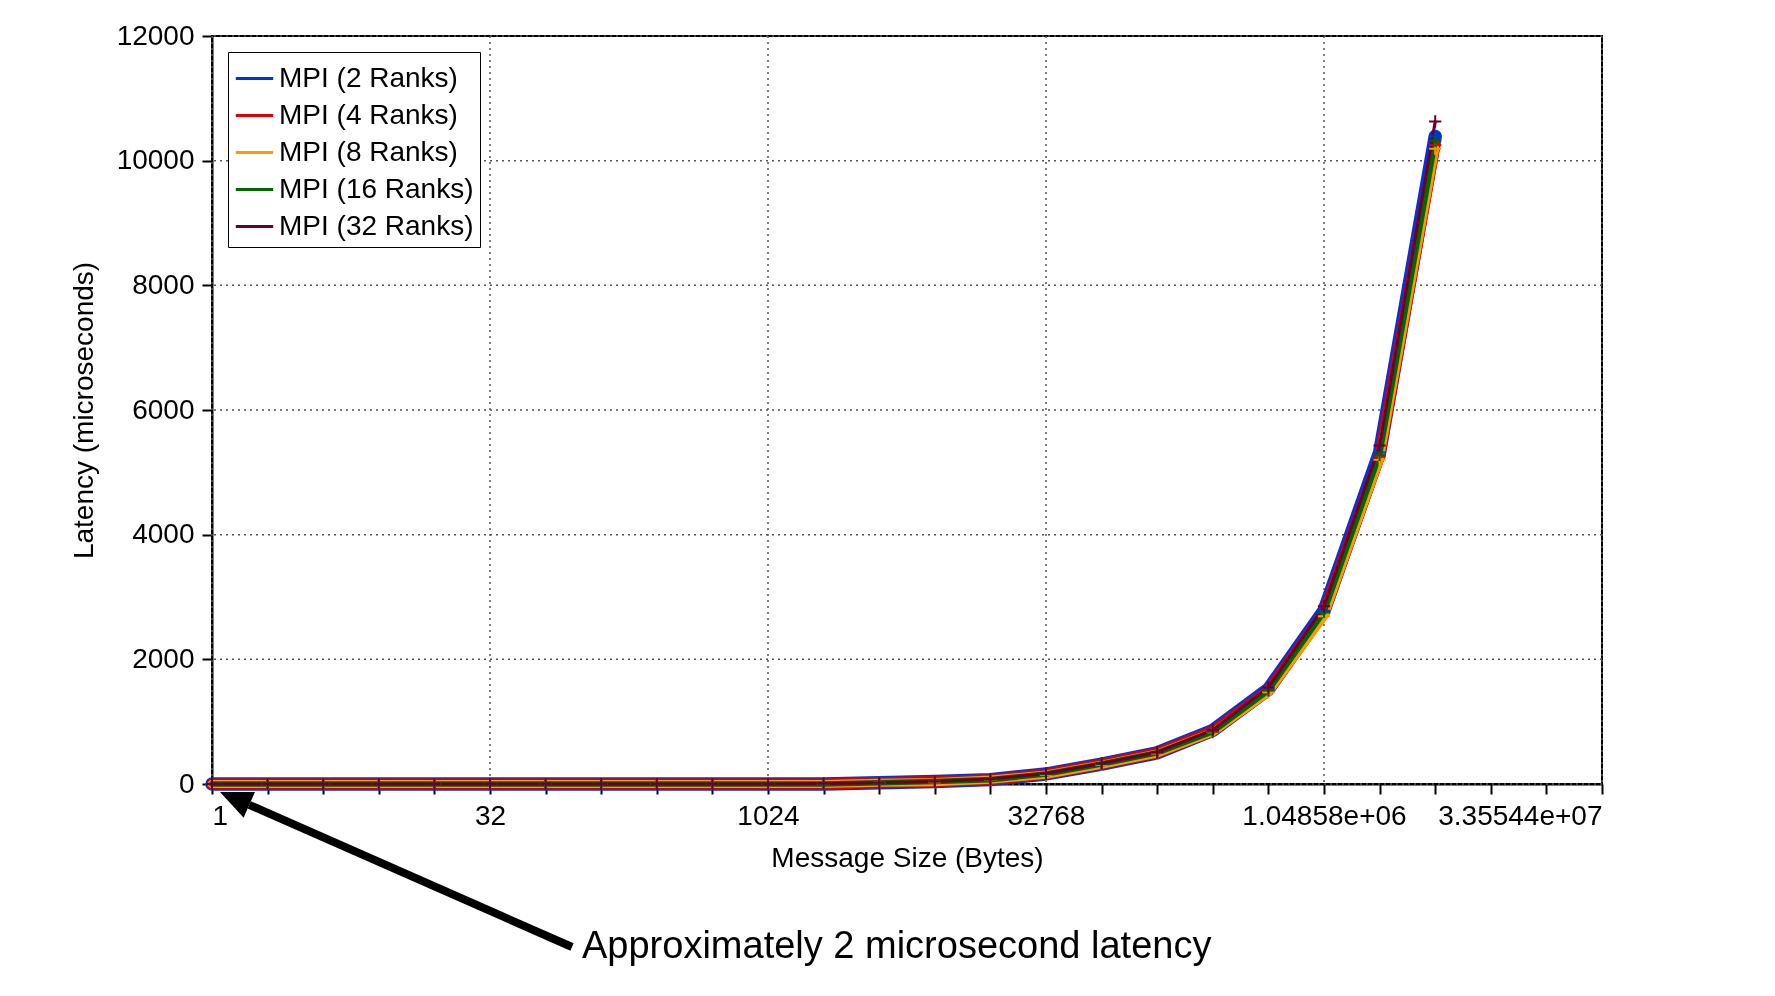 Image resolution: width=1775 pixels, height=996 pixels. I want to click on legend-label: MPI (16 Ranks), so click(376, 188).